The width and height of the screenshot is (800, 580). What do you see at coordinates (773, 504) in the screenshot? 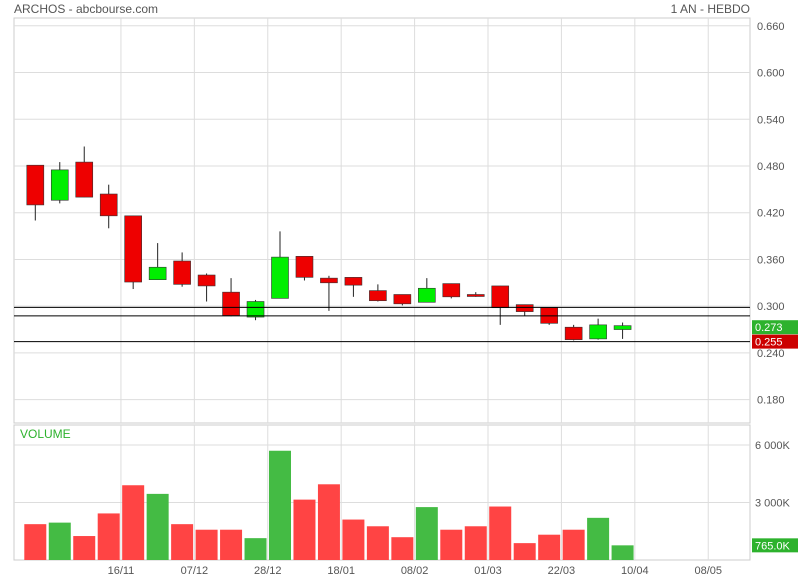
I see `volume-tick-label: 3 000K` at bounding box center [773, 504].